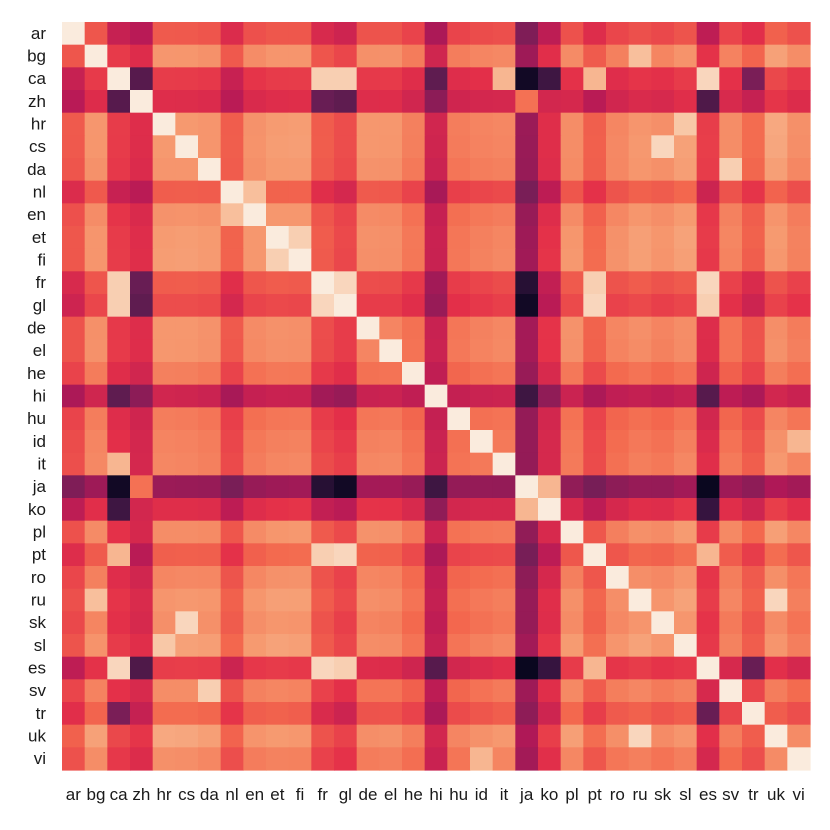 The image size is (830, 830). I want to click on heatmap-cell-de-tr, so click(754, 328).